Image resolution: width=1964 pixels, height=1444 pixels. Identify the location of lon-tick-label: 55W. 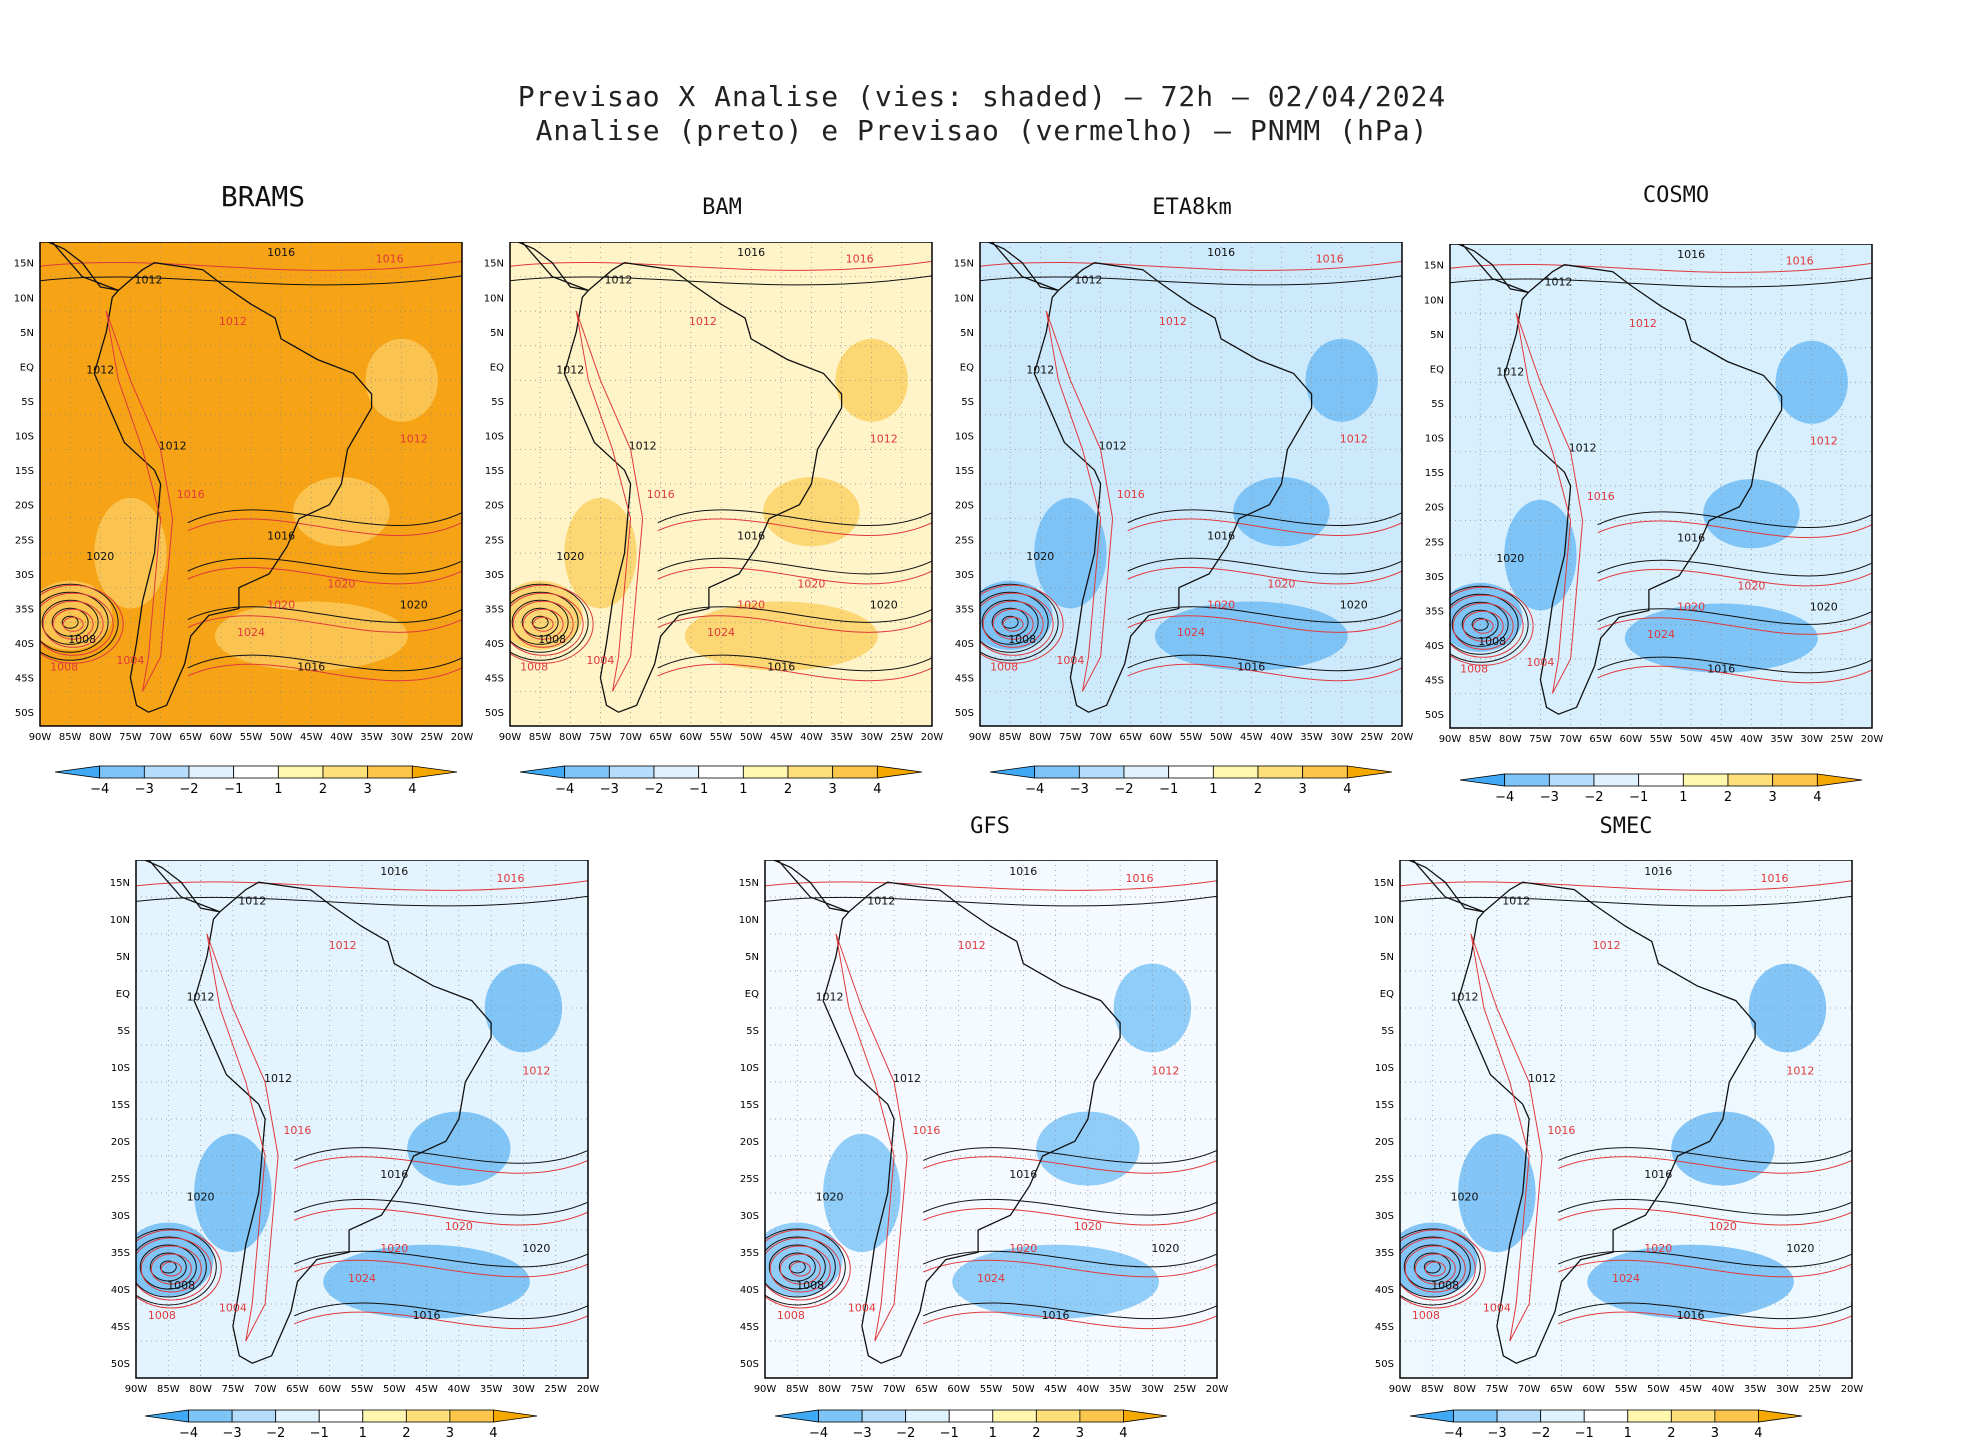
(991, 1389).